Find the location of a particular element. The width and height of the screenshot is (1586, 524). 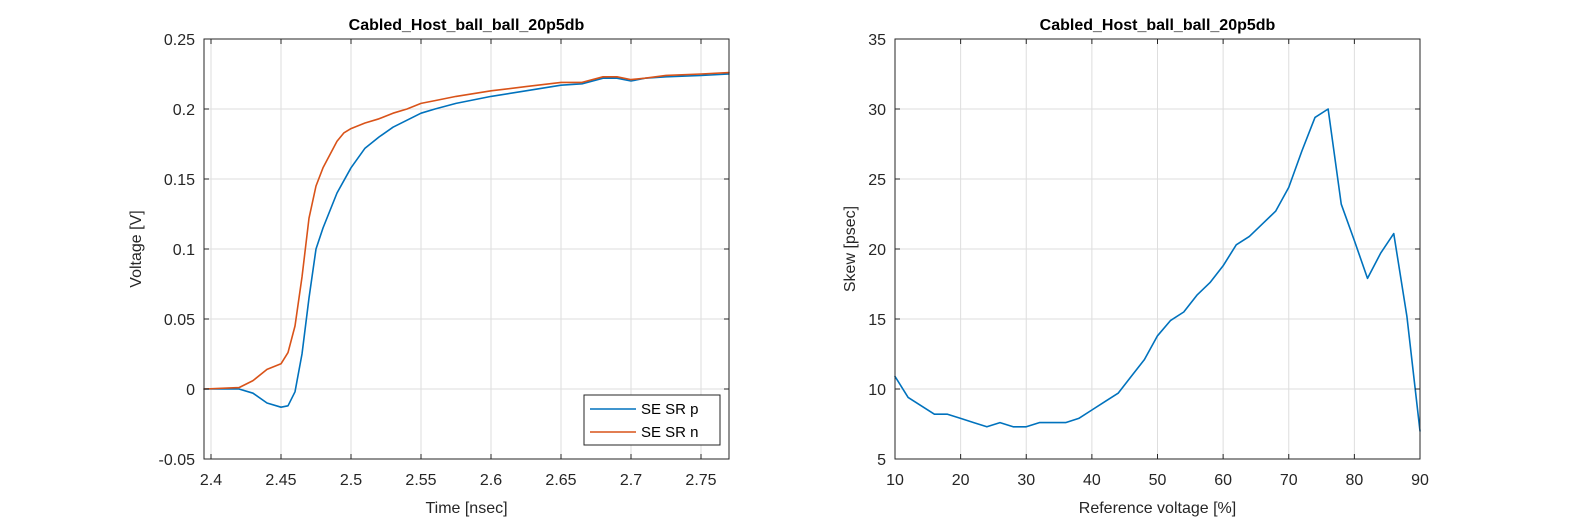

legend-box is located at coordinates (652, 420).